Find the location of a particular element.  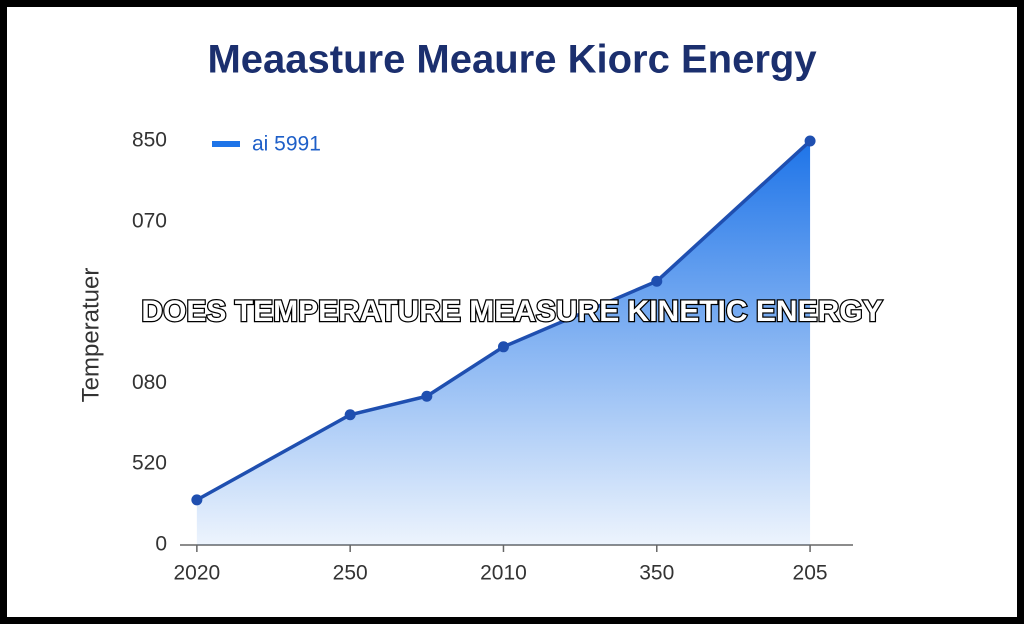

x-tick-label: 250 is located at coordinates (350, 573).